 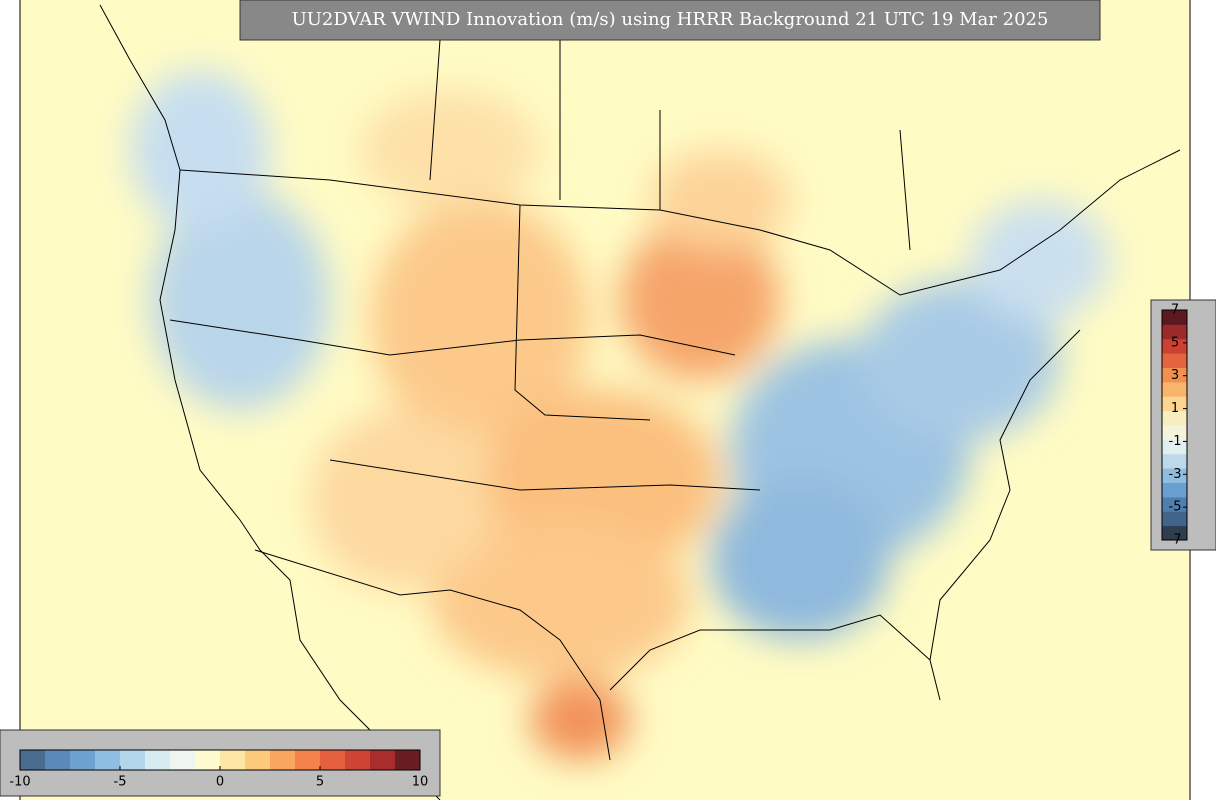 What do you see at coordinates (420, 782) in the screenshot?
I see `colorbar-tick-label: 10` at bounding box center [420, 782].